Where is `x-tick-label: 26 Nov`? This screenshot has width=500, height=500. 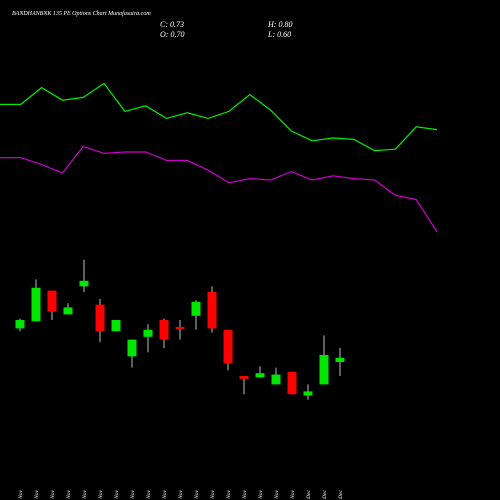
x-tick-label: 26 Nov is located at coordinates (245, 494).